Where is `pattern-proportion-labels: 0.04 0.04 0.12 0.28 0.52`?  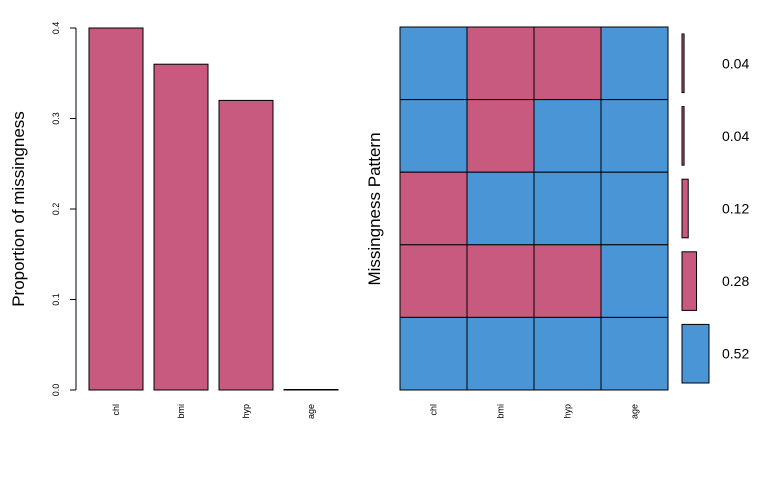
pattern-proportion-labels: 0.04 0.04 0.12 0.28 0.52 is located at coordinates (735, 208).